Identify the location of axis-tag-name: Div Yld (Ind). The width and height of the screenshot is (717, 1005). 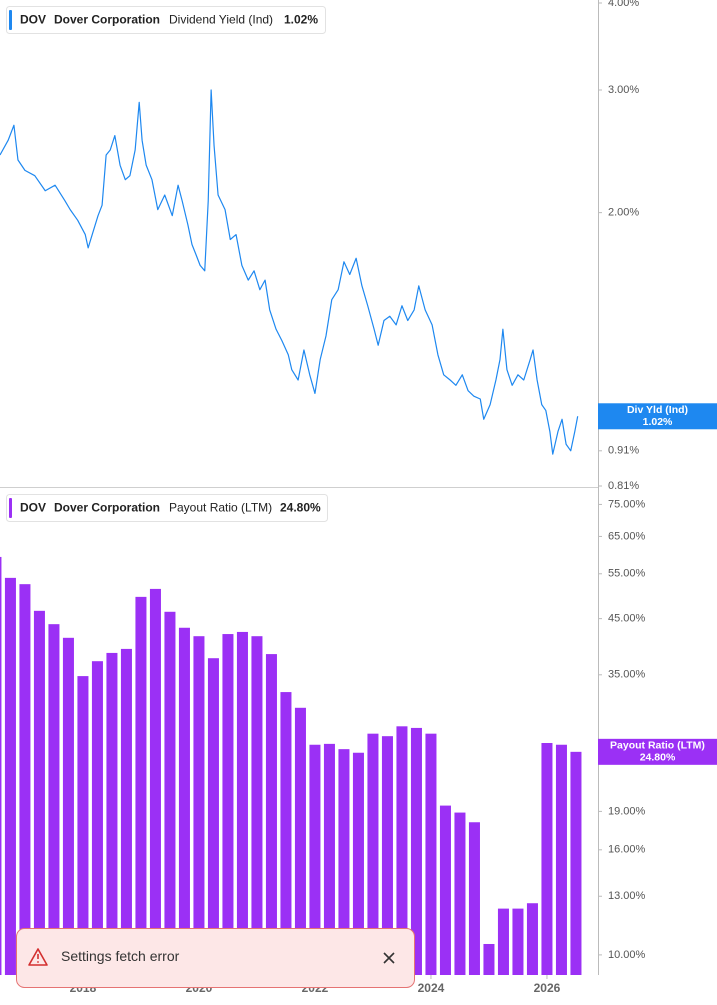
(657, 410).